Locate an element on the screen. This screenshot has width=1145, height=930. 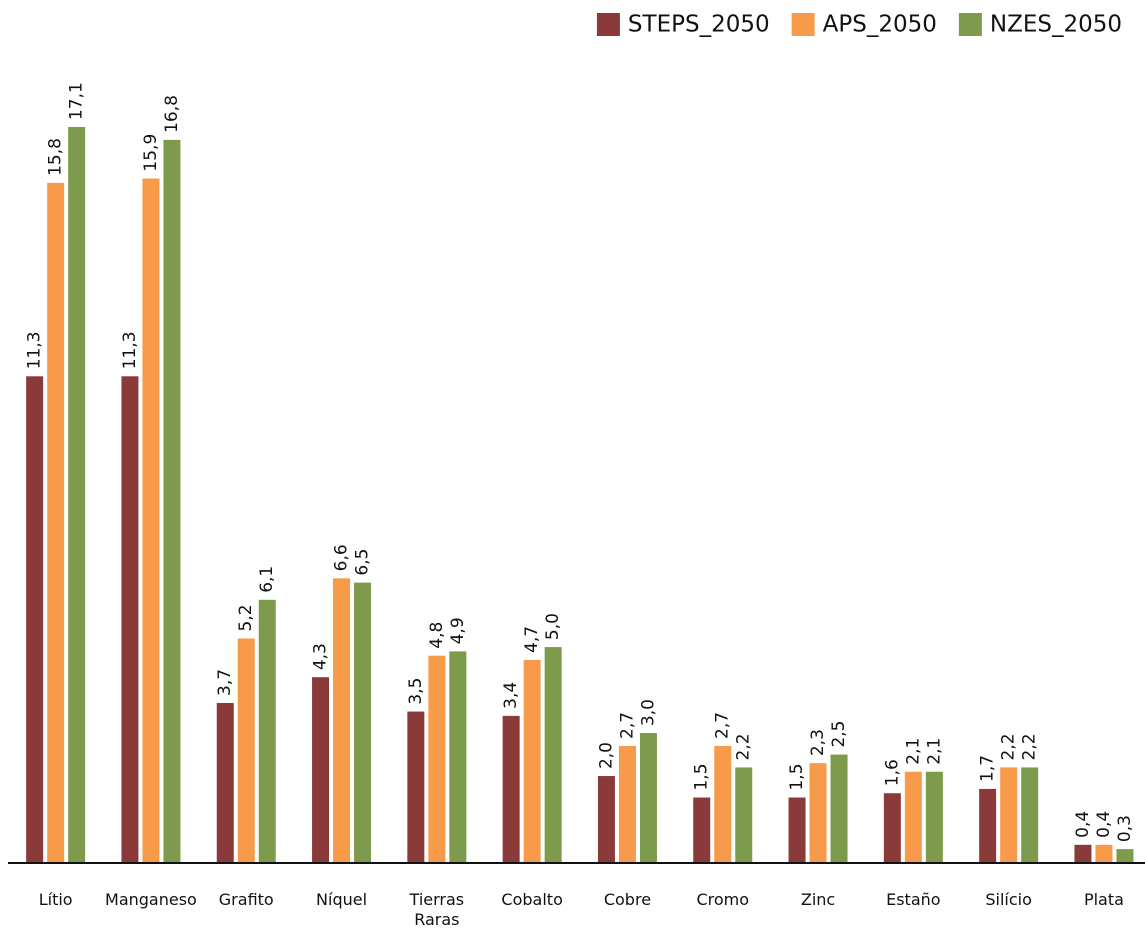
data-label: 15,8 is located at coordinates (56, 157).